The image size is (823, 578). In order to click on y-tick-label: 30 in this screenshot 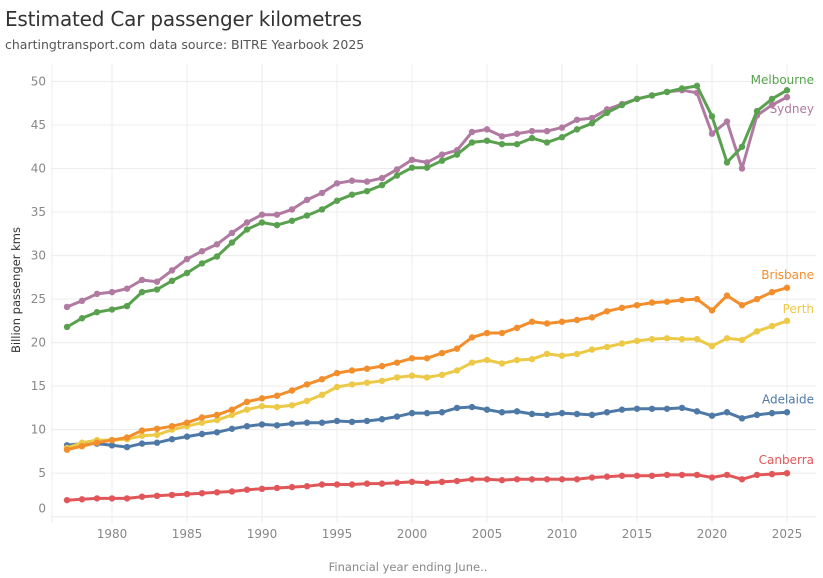, I will do `click(38, 256)`.